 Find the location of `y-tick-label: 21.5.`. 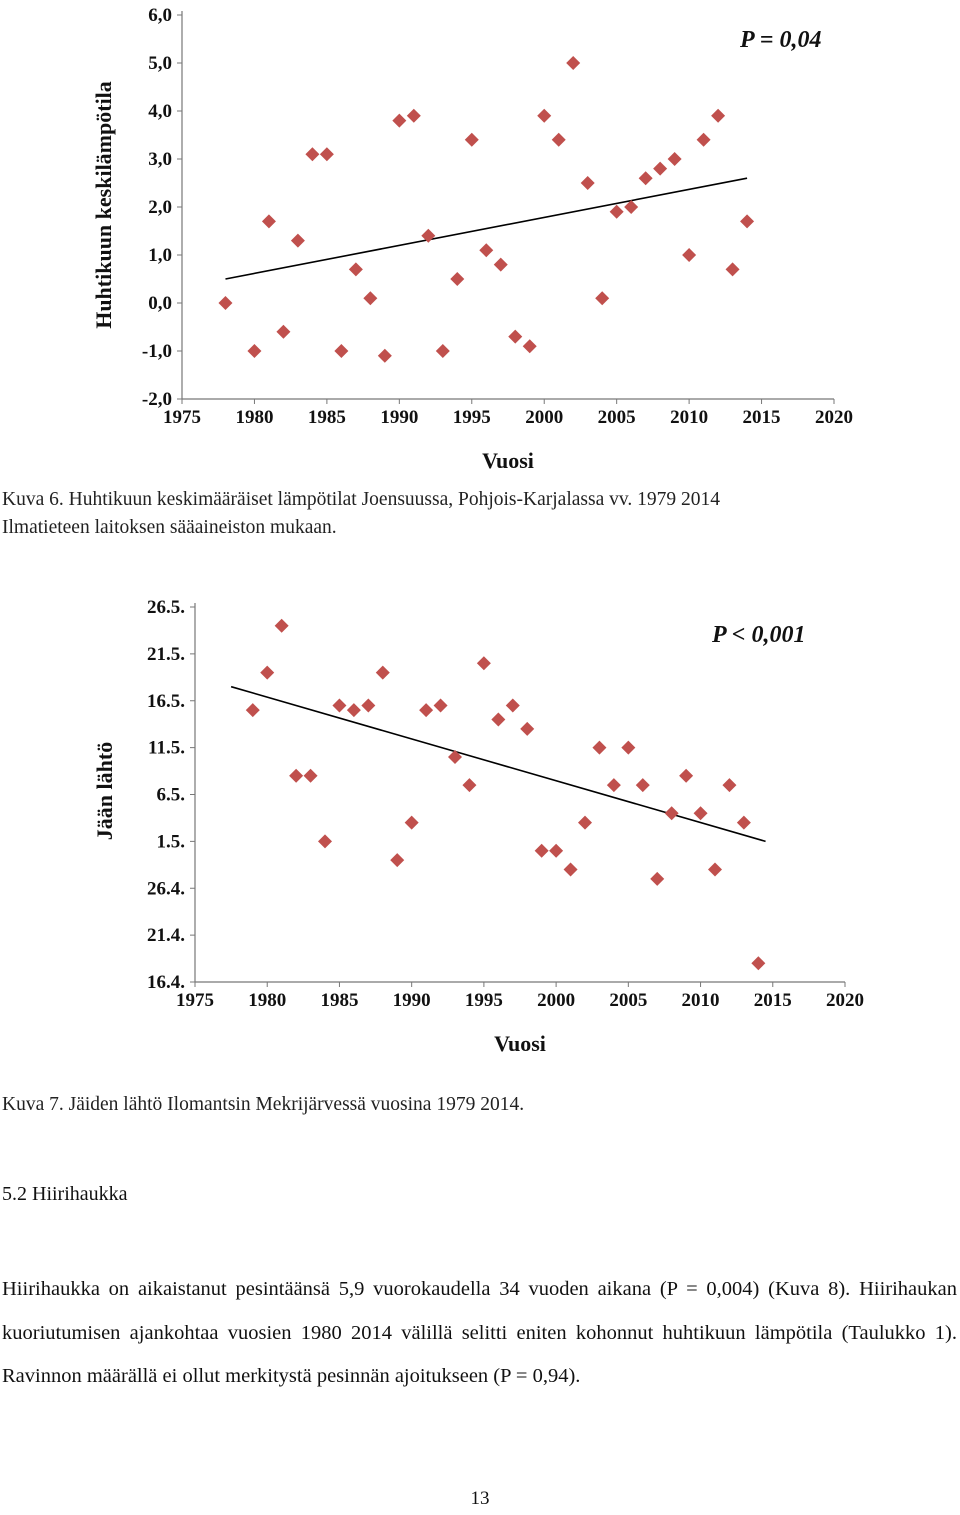

y-tick-label: 21.5. is located at coordinates (166, 654).